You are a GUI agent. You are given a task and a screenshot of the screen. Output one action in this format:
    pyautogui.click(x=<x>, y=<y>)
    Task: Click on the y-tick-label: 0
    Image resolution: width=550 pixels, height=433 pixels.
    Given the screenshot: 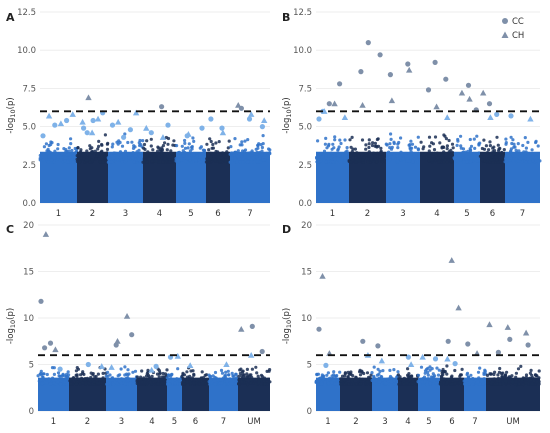 What is the action you would take?
    pyautogui.click(x=309, y=412)
    